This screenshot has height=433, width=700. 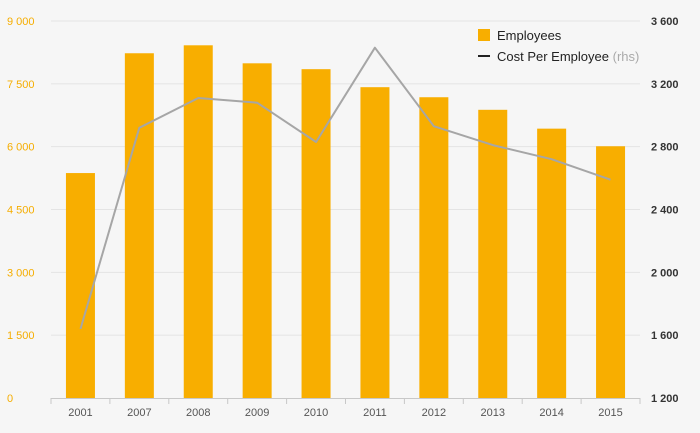 I want to click on x-tick-label: 2008, so click(x=198, y=413).